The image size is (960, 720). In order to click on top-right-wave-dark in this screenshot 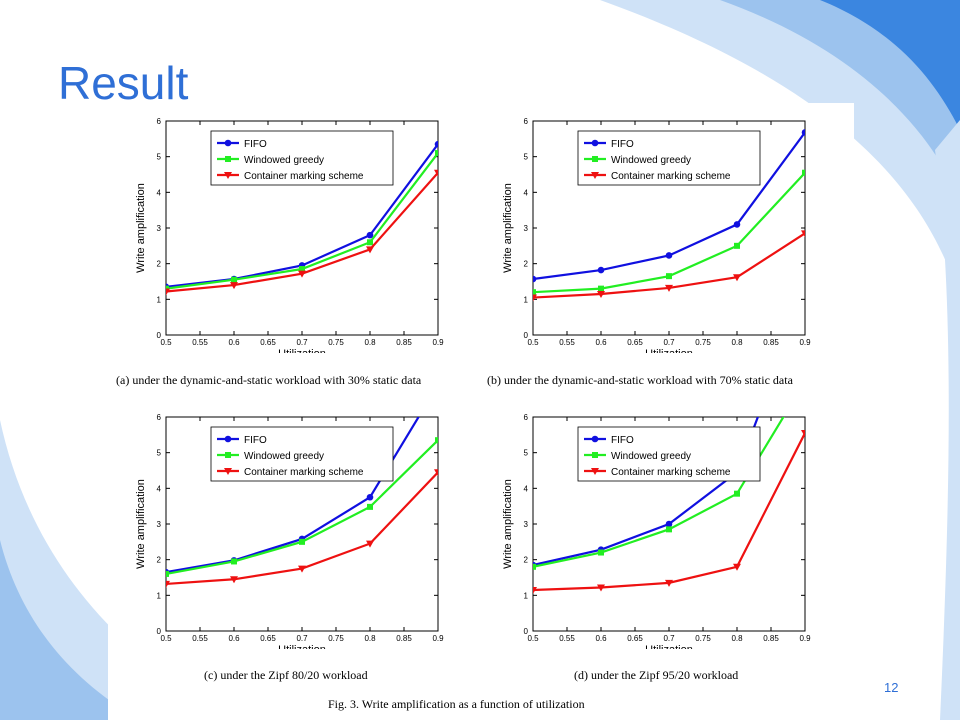, I will do `click(890, 65)`.